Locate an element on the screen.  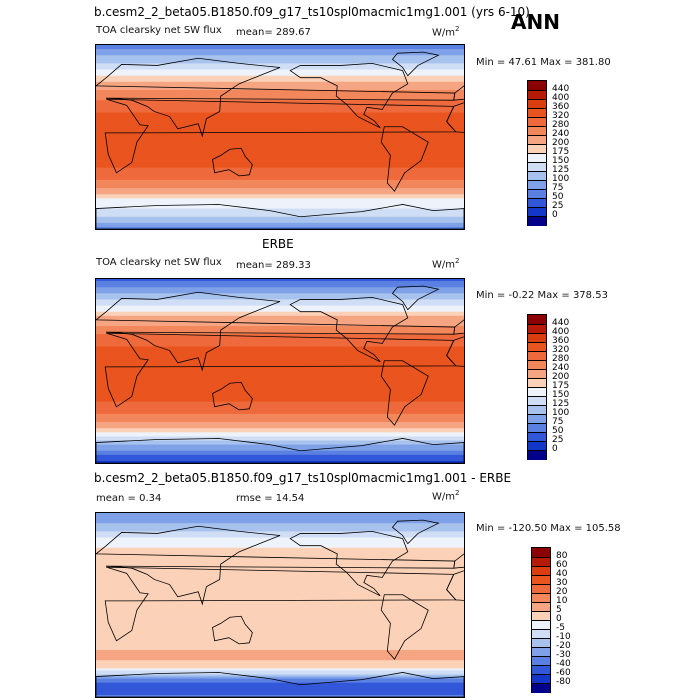
colorbar-tick-label: 20 is located at coordinates (562, 592).